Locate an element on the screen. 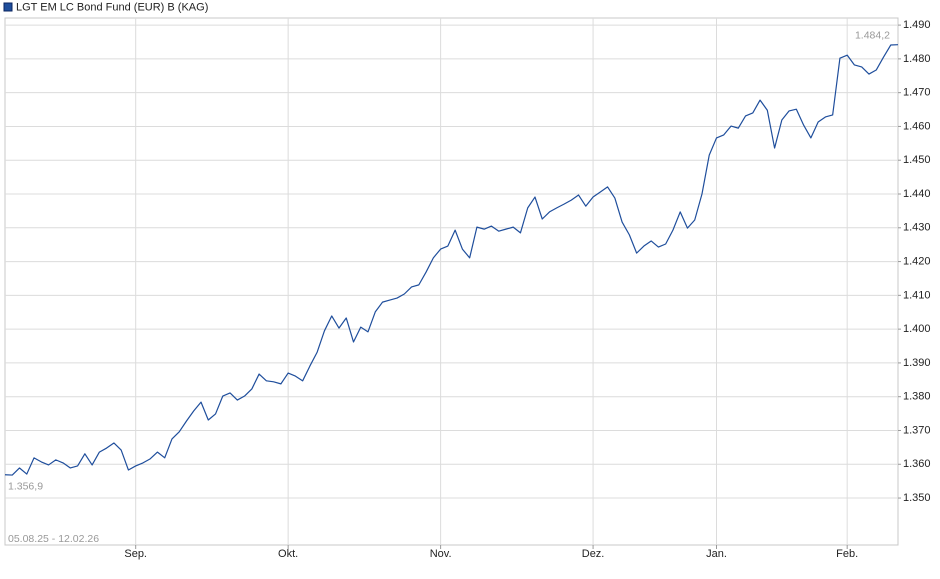 Image resolution: width=940 pixels, height=579 pixels. y-tick-label: 1.490 is located at coordinates (917, 25).